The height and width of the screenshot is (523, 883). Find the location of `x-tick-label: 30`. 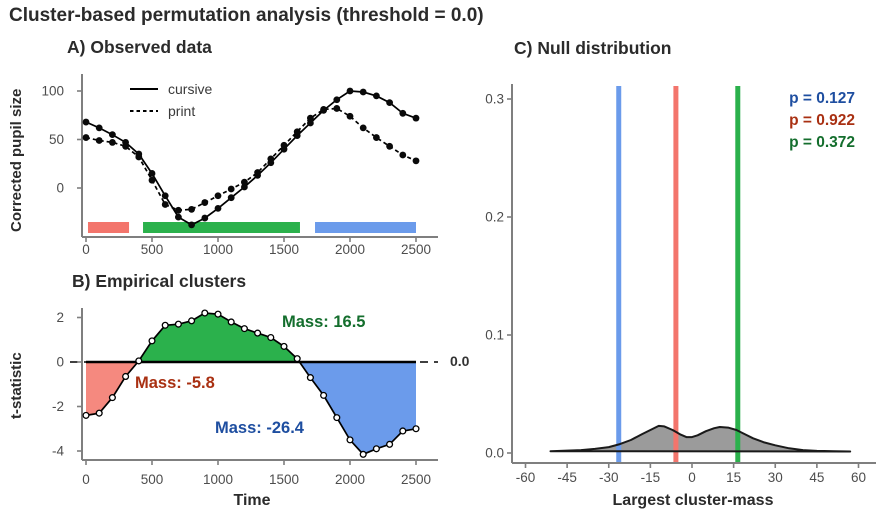

x-tick-label: 30 is located at coordinates (775, 477).